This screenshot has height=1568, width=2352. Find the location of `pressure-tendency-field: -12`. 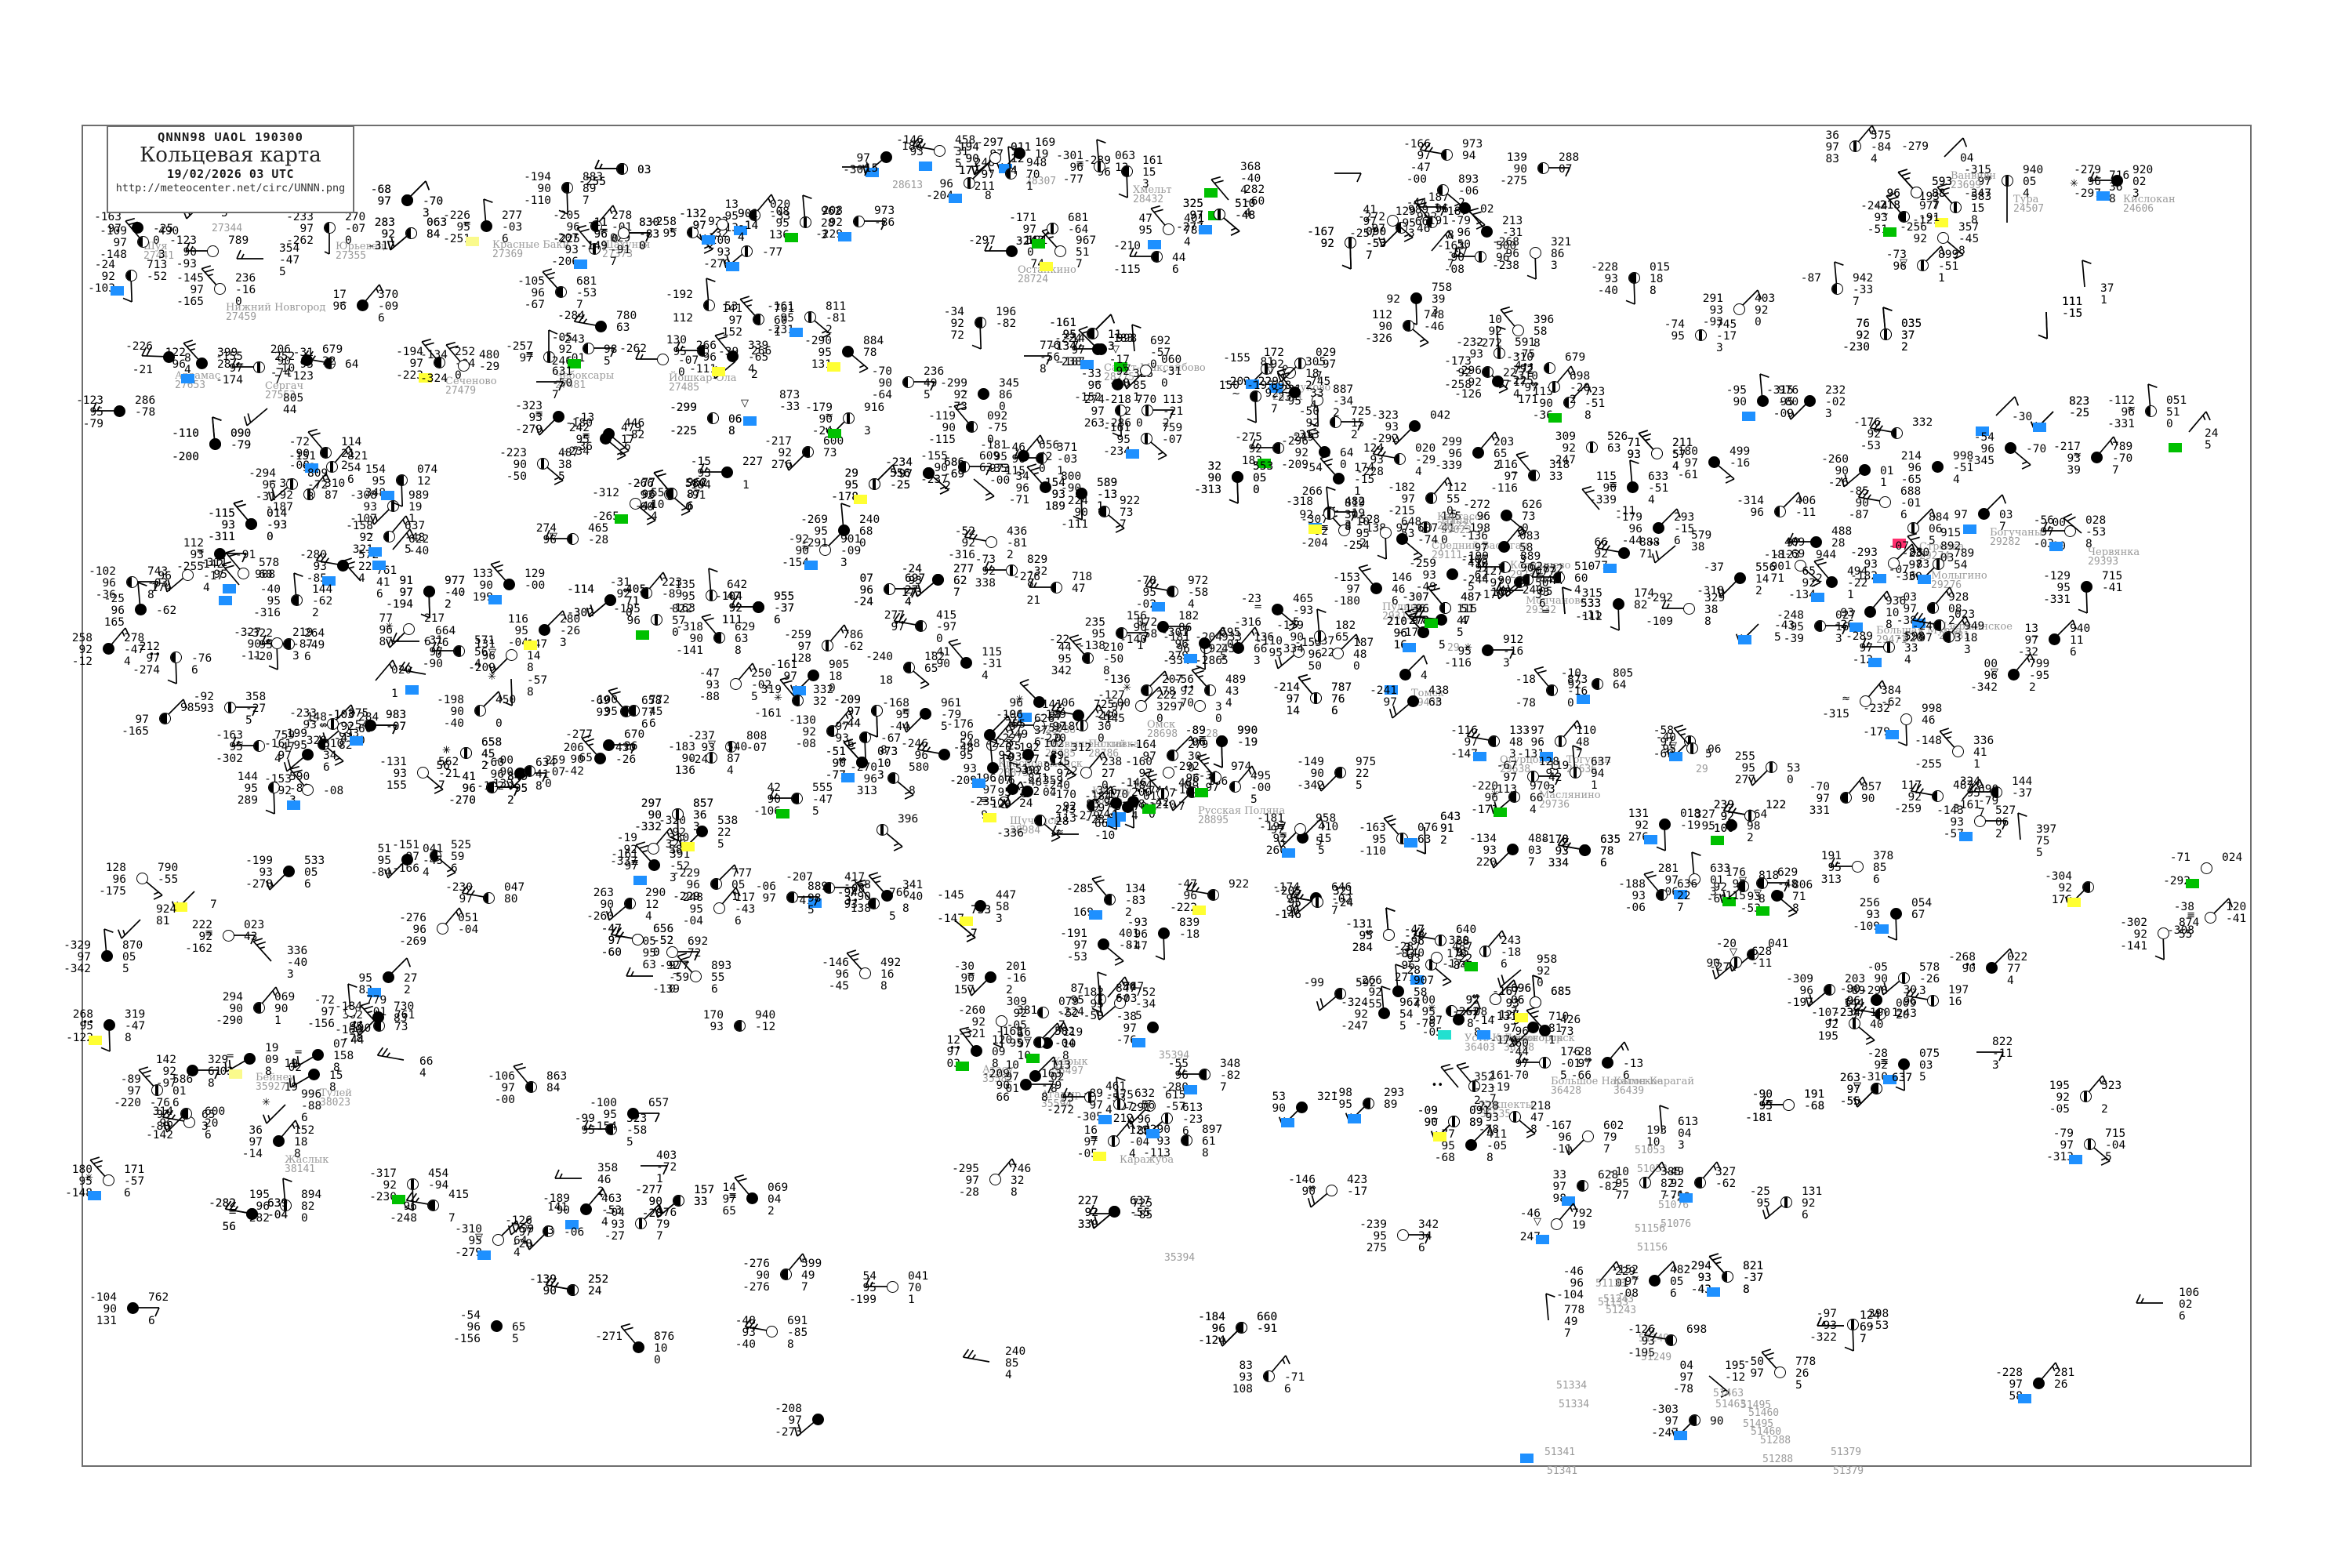

pressure-tendency-field: -12 is located at coordinates (1735, 1377).